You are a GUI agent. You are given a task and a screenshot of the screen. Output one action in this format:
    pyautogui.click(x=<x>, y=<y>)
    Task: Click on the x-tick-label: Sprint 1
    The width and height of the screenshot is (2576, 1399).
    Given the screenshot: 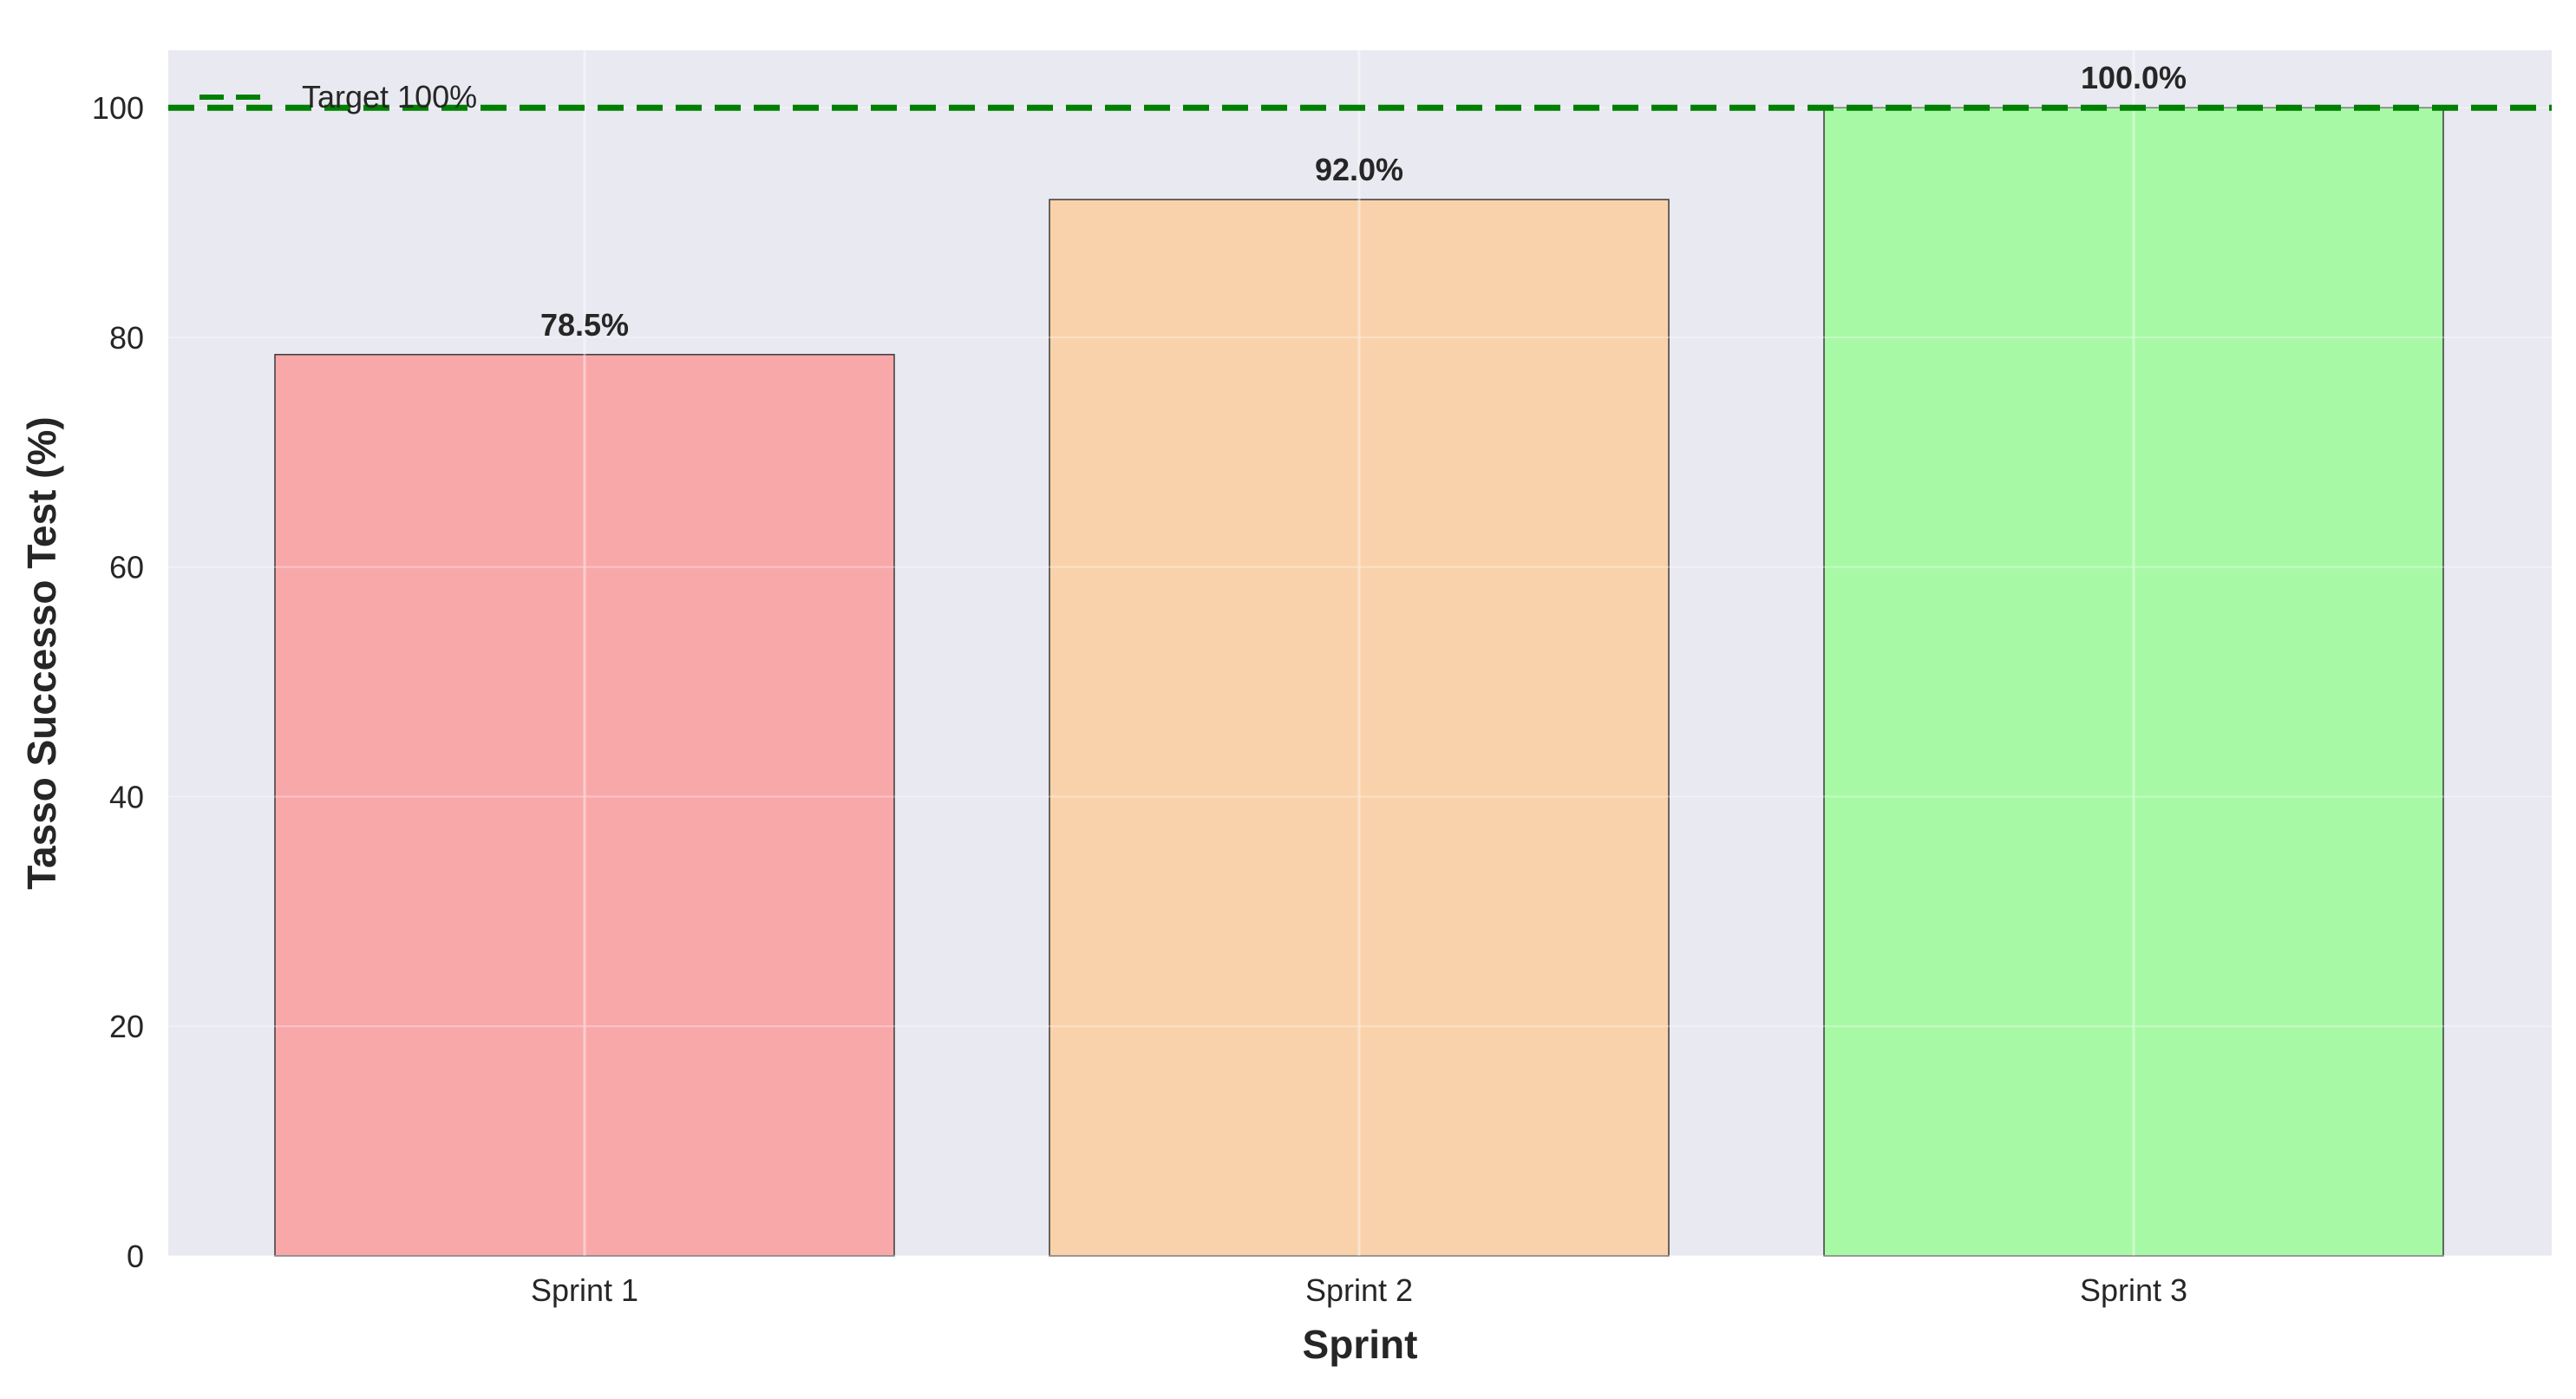 What is the action you would take?
    pyautogui.click(x=584, y=1290)
    